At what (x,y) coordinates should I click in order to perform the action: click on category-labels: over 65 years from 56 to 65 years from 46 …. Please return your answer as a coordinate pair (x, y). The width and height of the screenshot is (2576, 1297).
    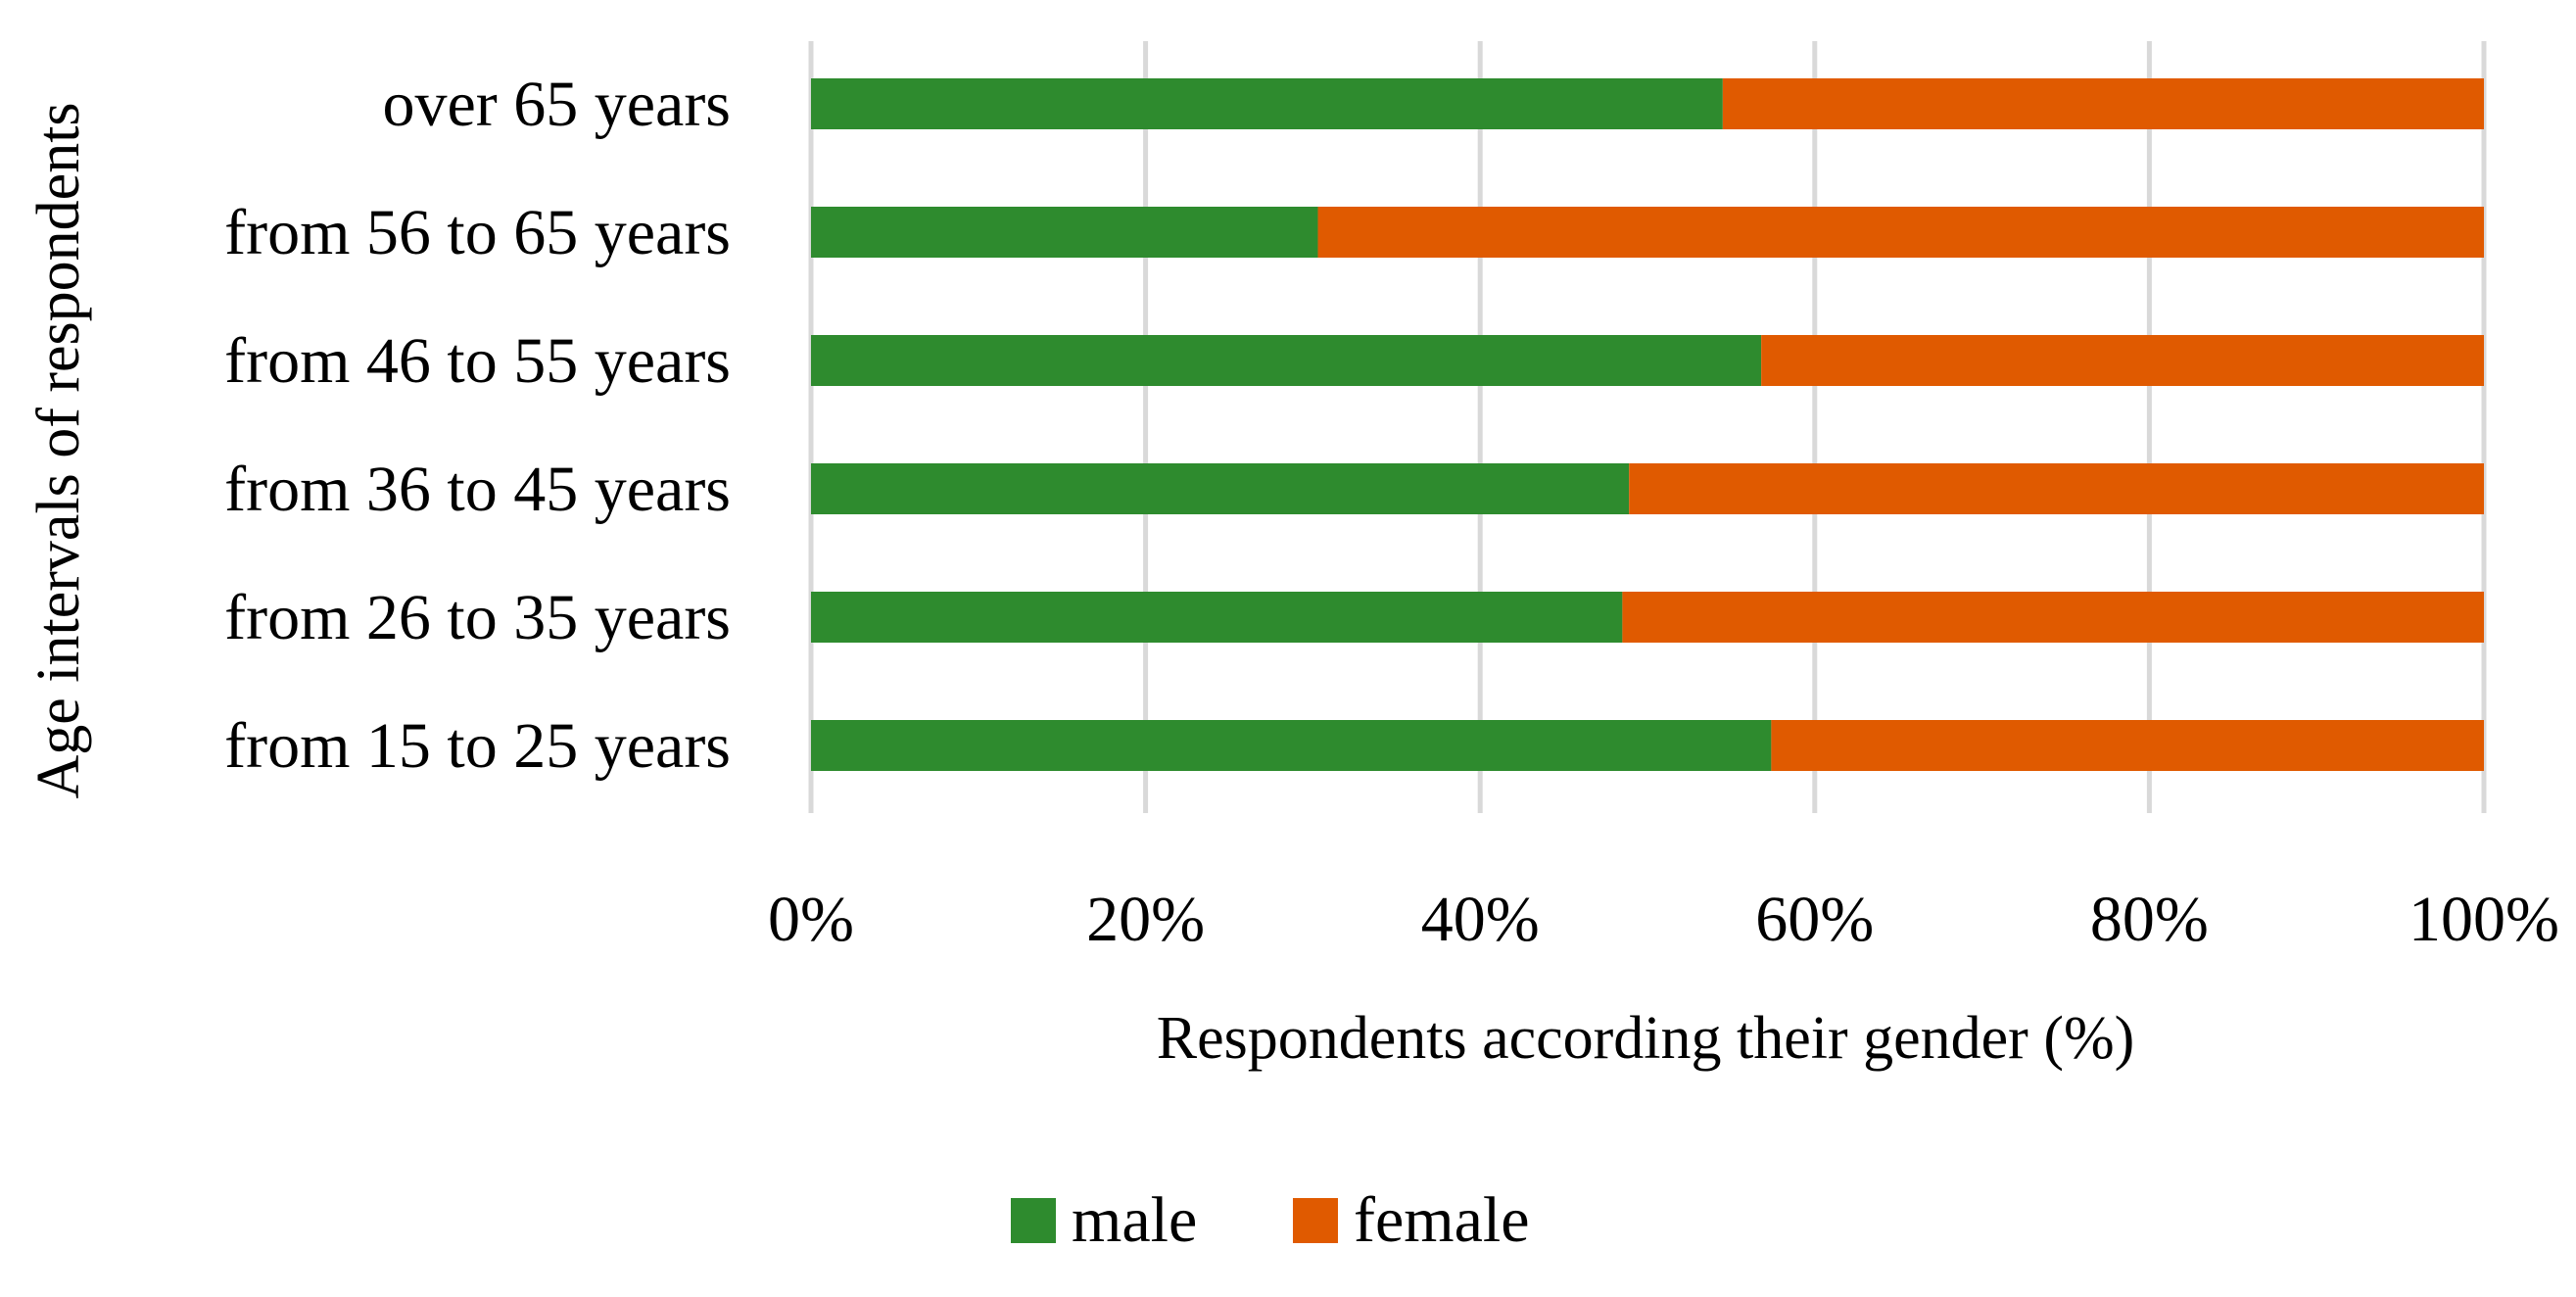
    Looking at the image, I should click on (478, 426).